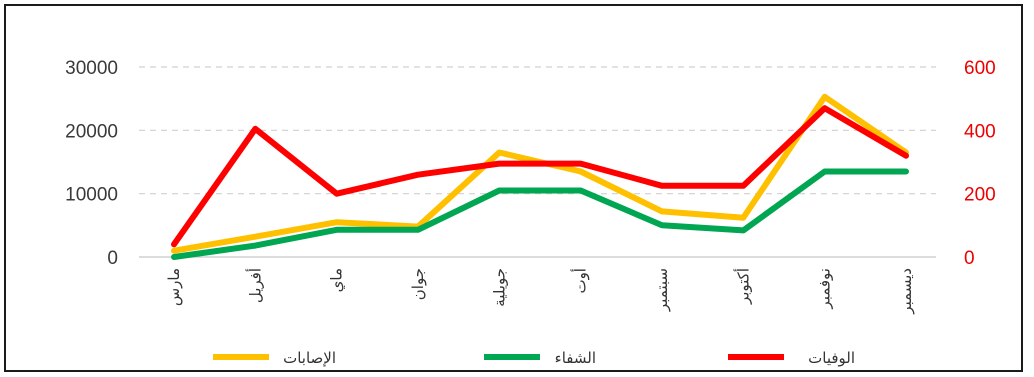  What do you see at coordinates (580, 281) in the screenshot?
I see `category-label: أوت` at bounding box center [580, 281].